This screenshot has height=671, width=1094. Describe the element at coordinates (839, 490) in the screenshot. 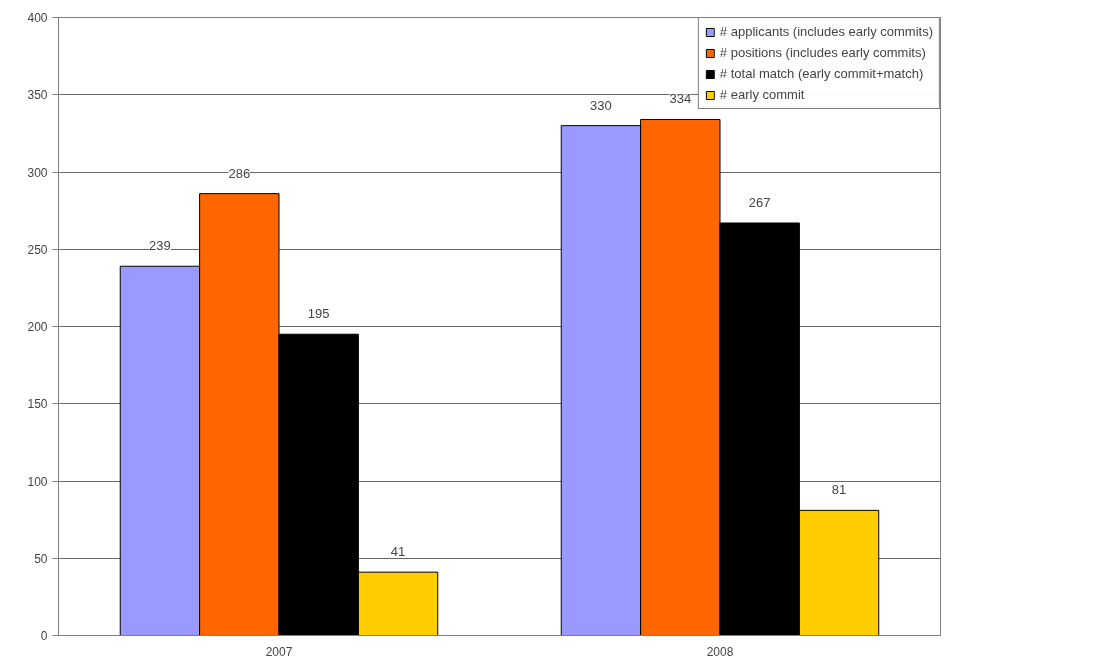

I see `data-label: 81` at that location.